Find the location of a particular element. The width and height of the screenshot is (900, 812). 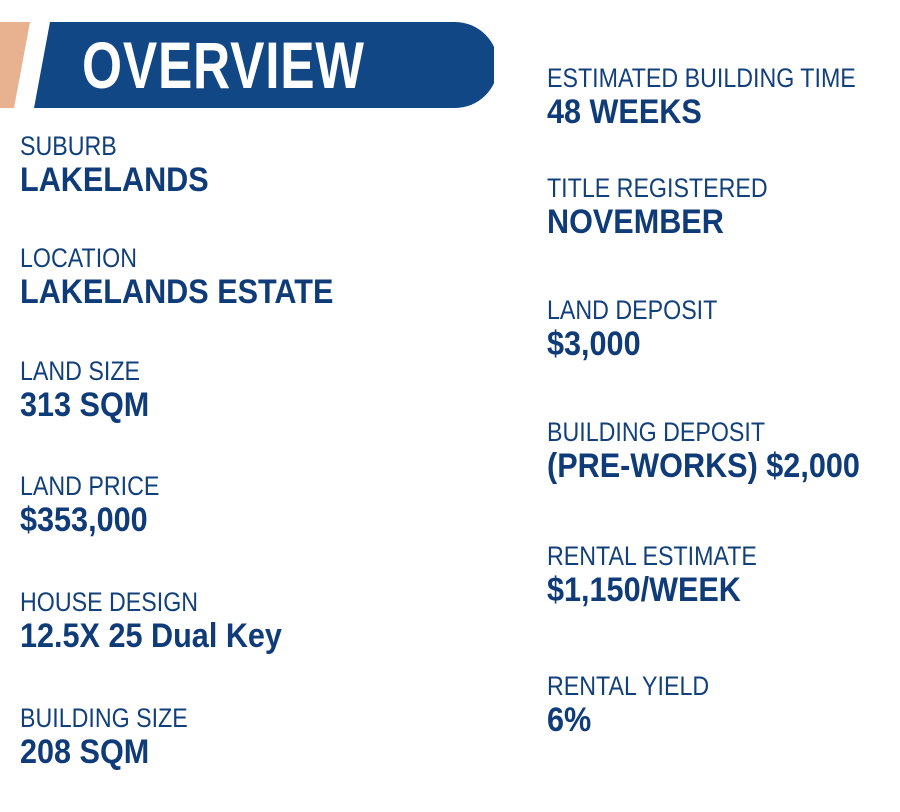

detail-value: 6% is located at coordinates (569, 720).